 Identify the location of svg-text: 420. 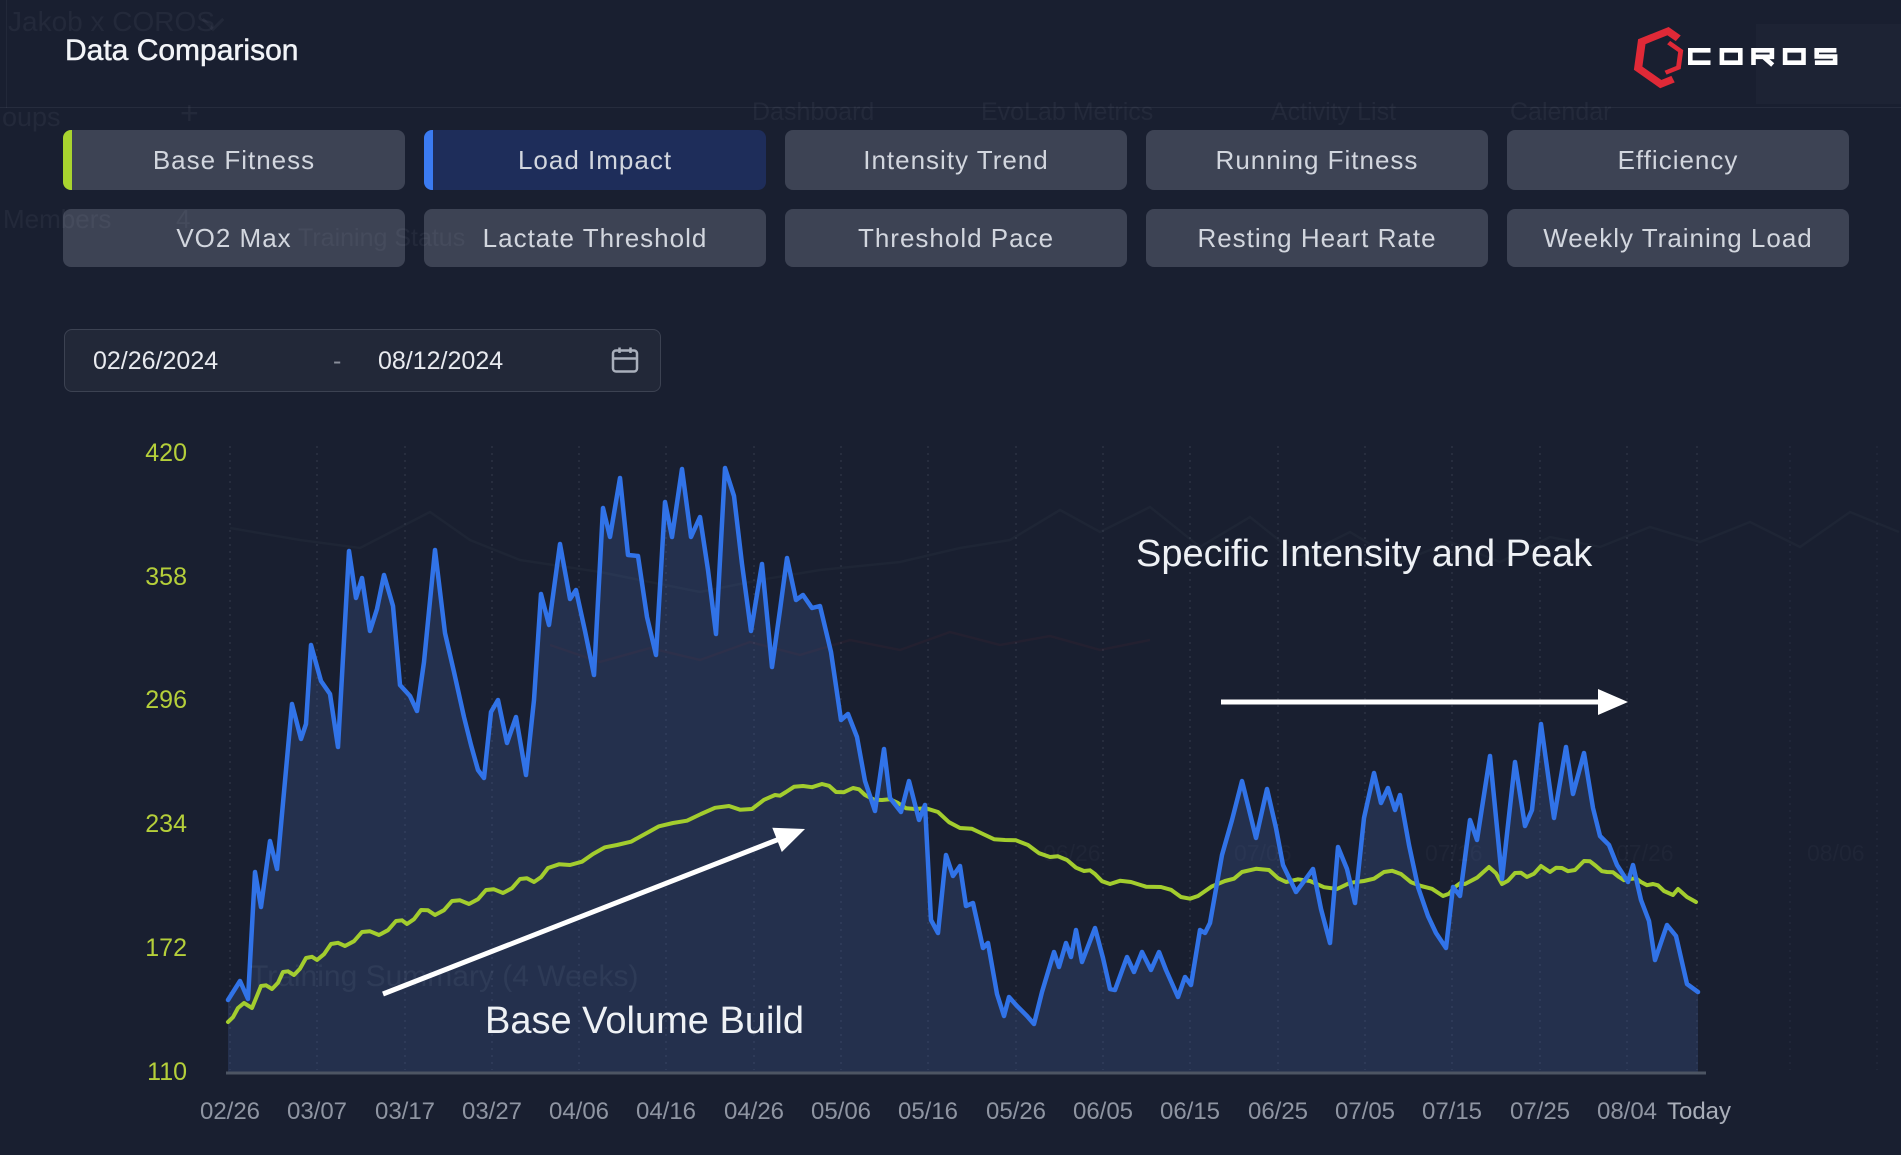
(166, 453).